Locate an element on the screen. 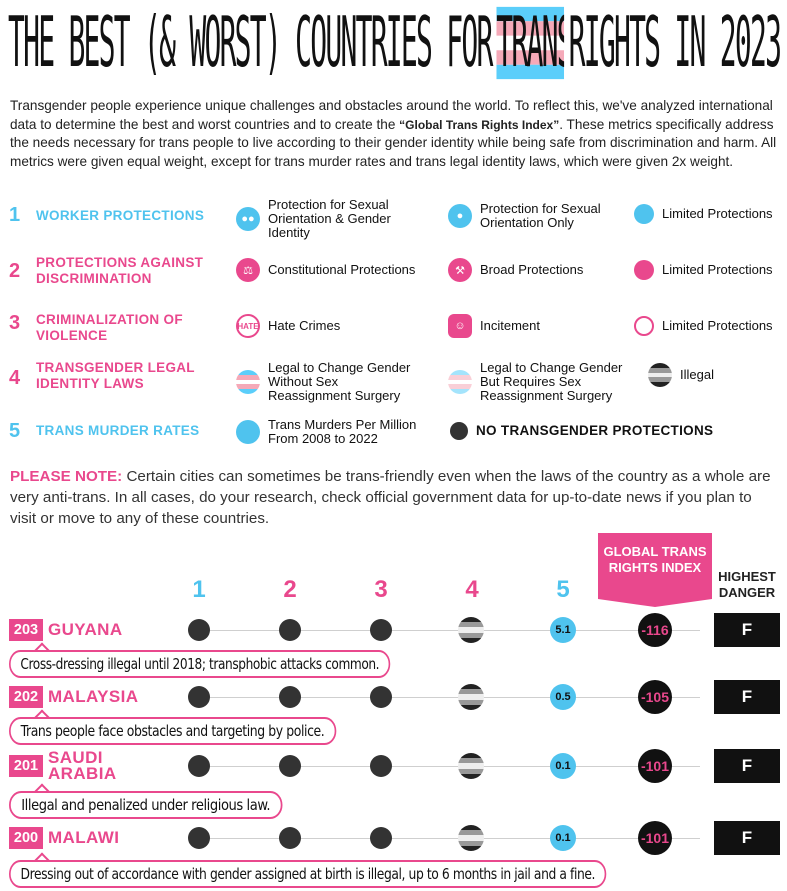  scales-icon: ⚖ is located at coordinates (248, 270).